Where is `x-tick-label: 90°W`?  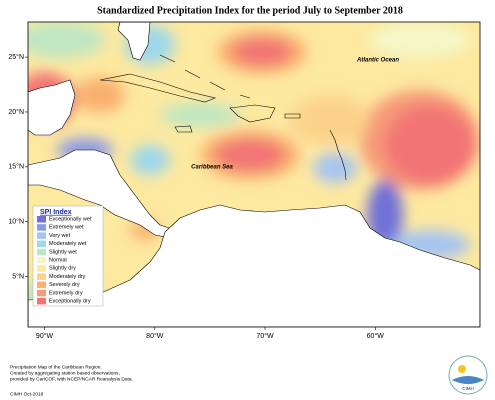 x-tick-label: 90°W is located at coordinates (45, 336).